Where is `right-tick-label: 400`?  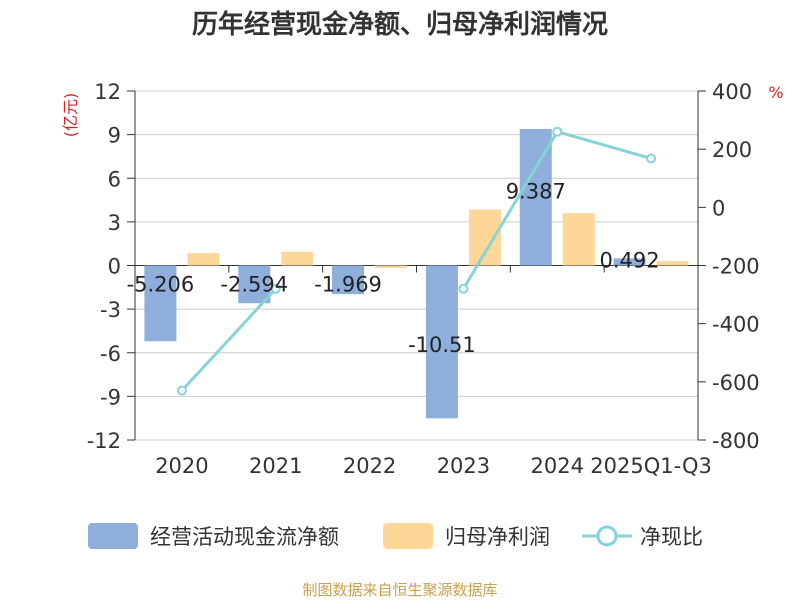
right-tick-label: 400 is located at coordinates (732, 92).